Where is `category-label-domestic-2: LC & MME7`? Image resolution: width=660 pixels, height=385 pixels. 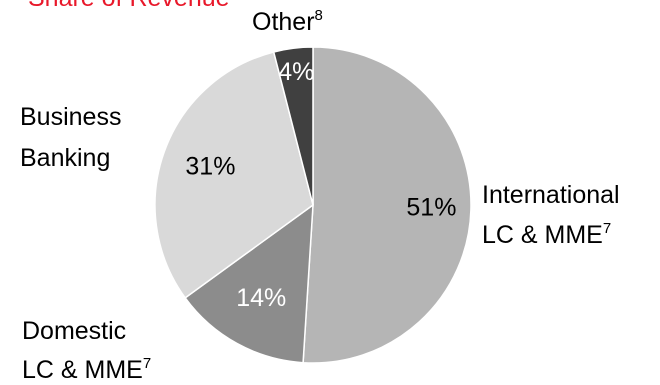 category-label-domestic-2: LC & MME7 is located at coordinates (86, 369).